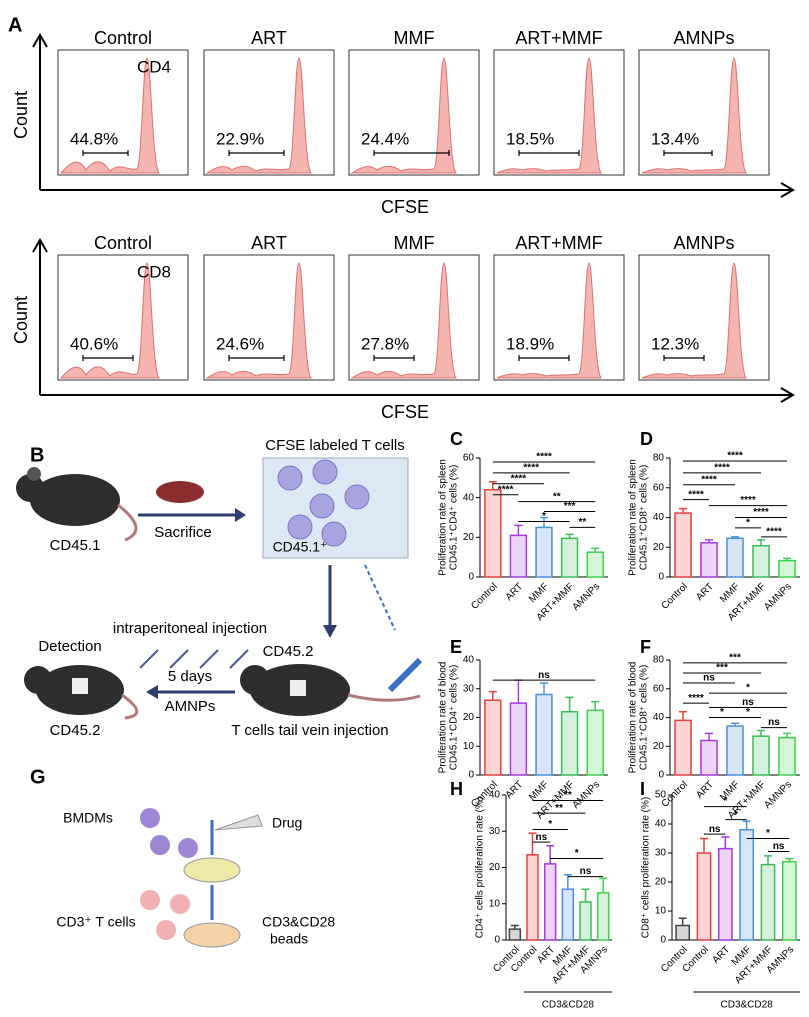  I want to click on x-tick-label: AMNPs, so click(586, 597).